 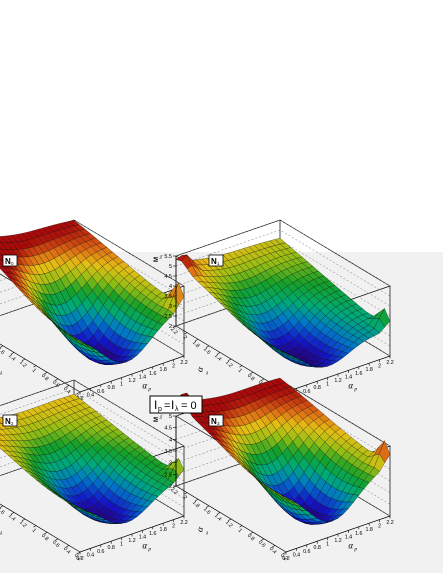 I want to click on z-tick-label: 2, so click(x=170, y=327).